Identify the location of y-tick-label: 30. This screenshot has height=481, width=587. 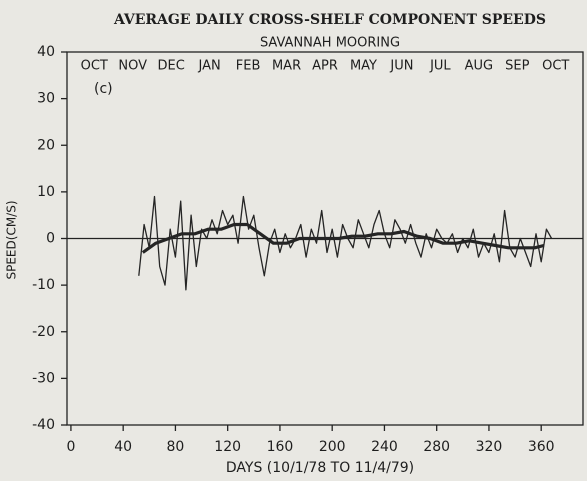
(46, 99).